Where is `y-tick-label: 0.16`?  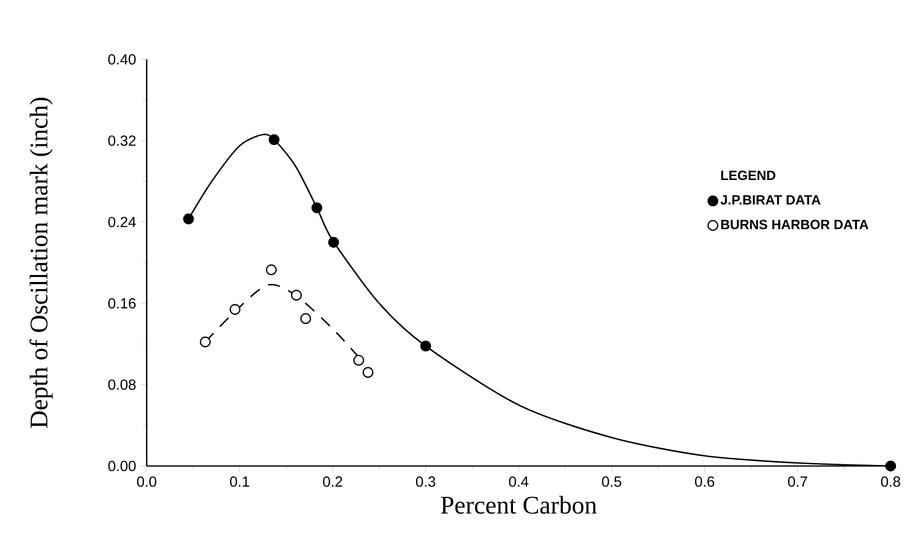
y-tick-label: 0.16 is located at coordinates (122, 303).